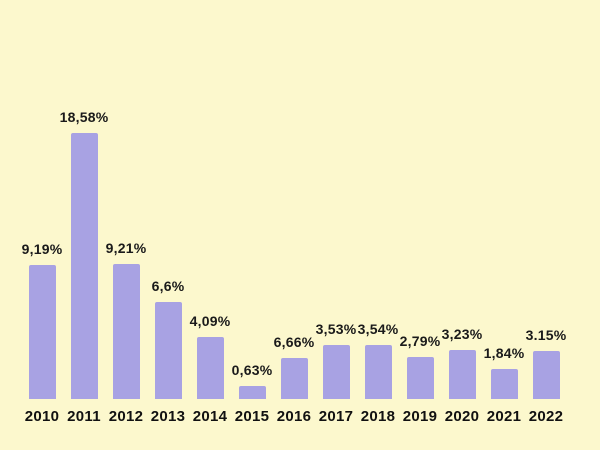  I want to click on value-label-2020: 3,23%, so click(462, 334).